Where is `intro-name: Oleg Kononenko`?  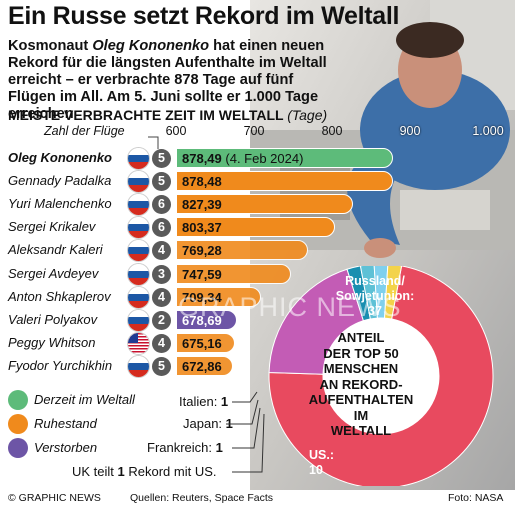 intro-name: Oleg Kononenko is located at coordinates (151, 46).